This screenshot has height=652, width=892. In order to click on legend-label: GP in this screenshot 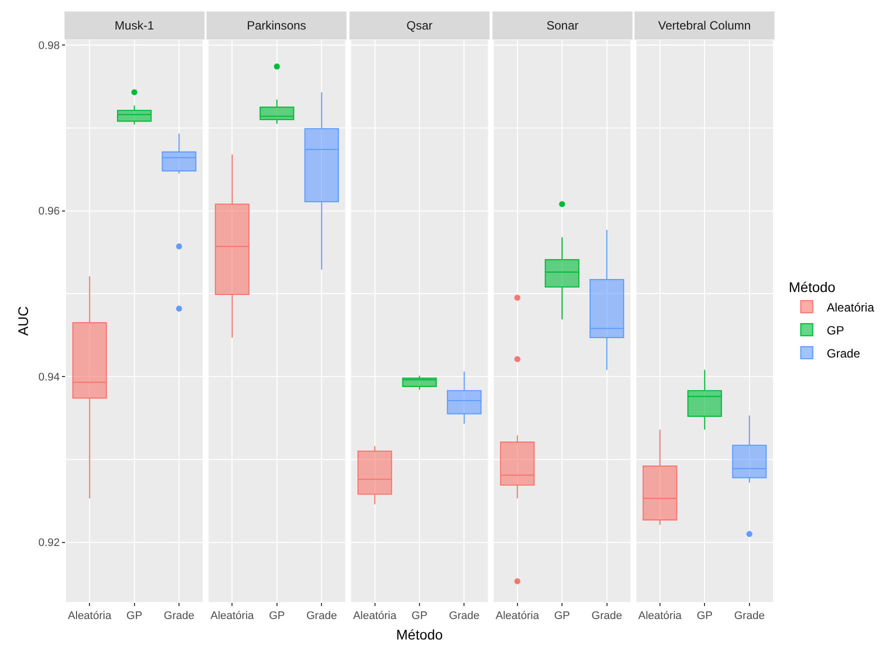, I will do `click(835, 330)`.